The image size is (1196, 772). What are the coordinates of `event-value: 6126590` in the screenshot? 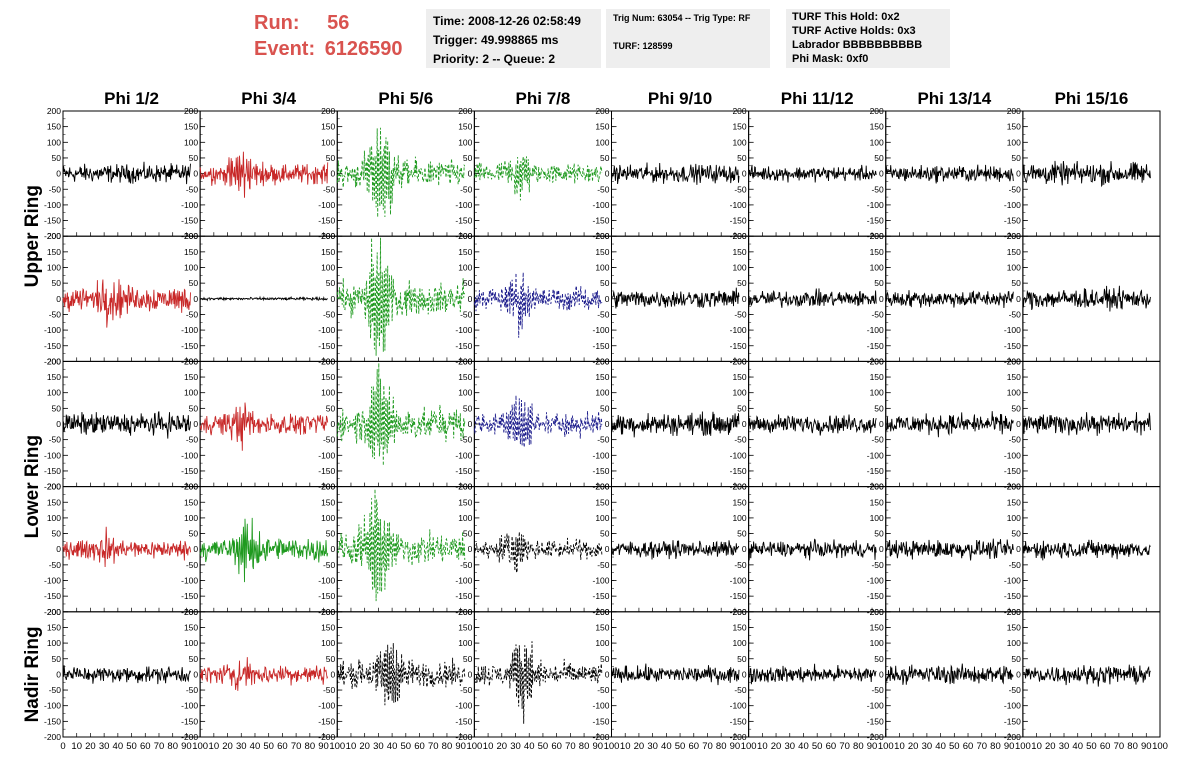 It's located at (363, 49).